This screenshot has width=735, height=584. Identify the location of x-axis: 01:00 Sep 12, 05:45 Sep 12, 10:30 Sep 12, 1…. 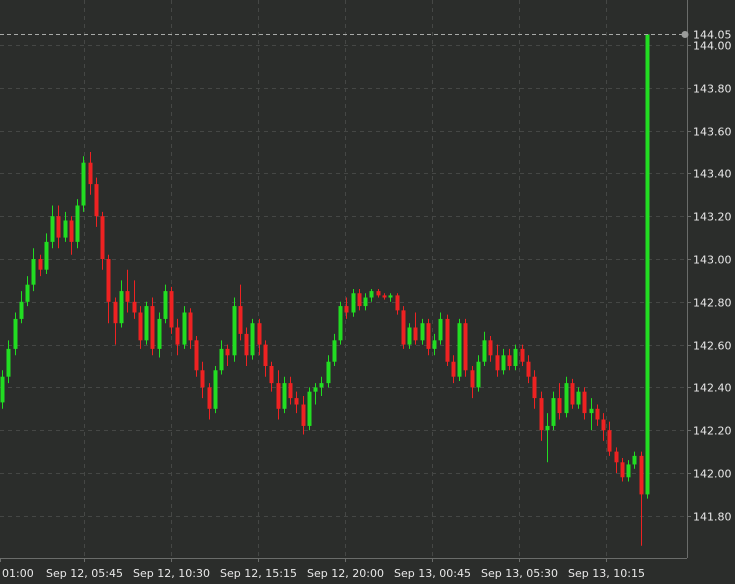
(322, 569).